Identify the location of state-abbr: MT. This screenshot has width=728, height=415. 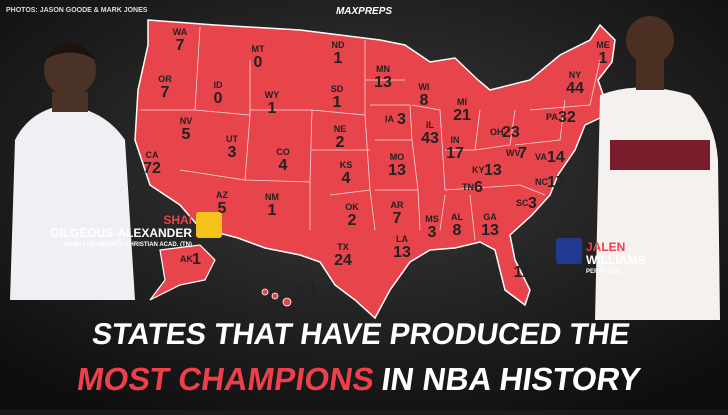
(258, 49).